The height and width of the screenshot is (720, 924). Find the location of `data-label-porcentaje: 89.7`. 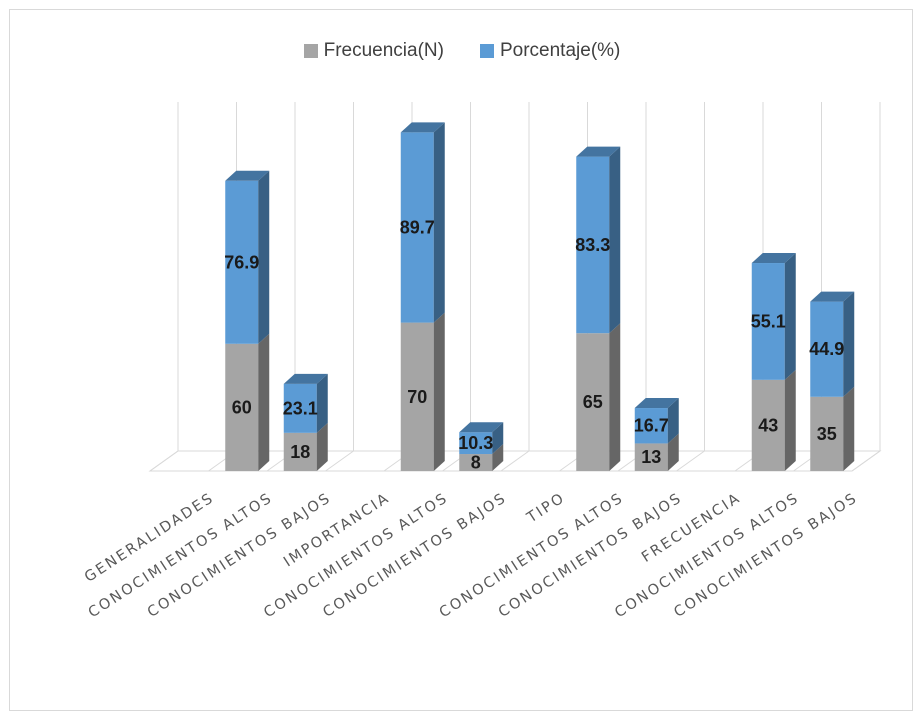

data-label-porcentaje: 89.7 is located at coordinates (417, 228).